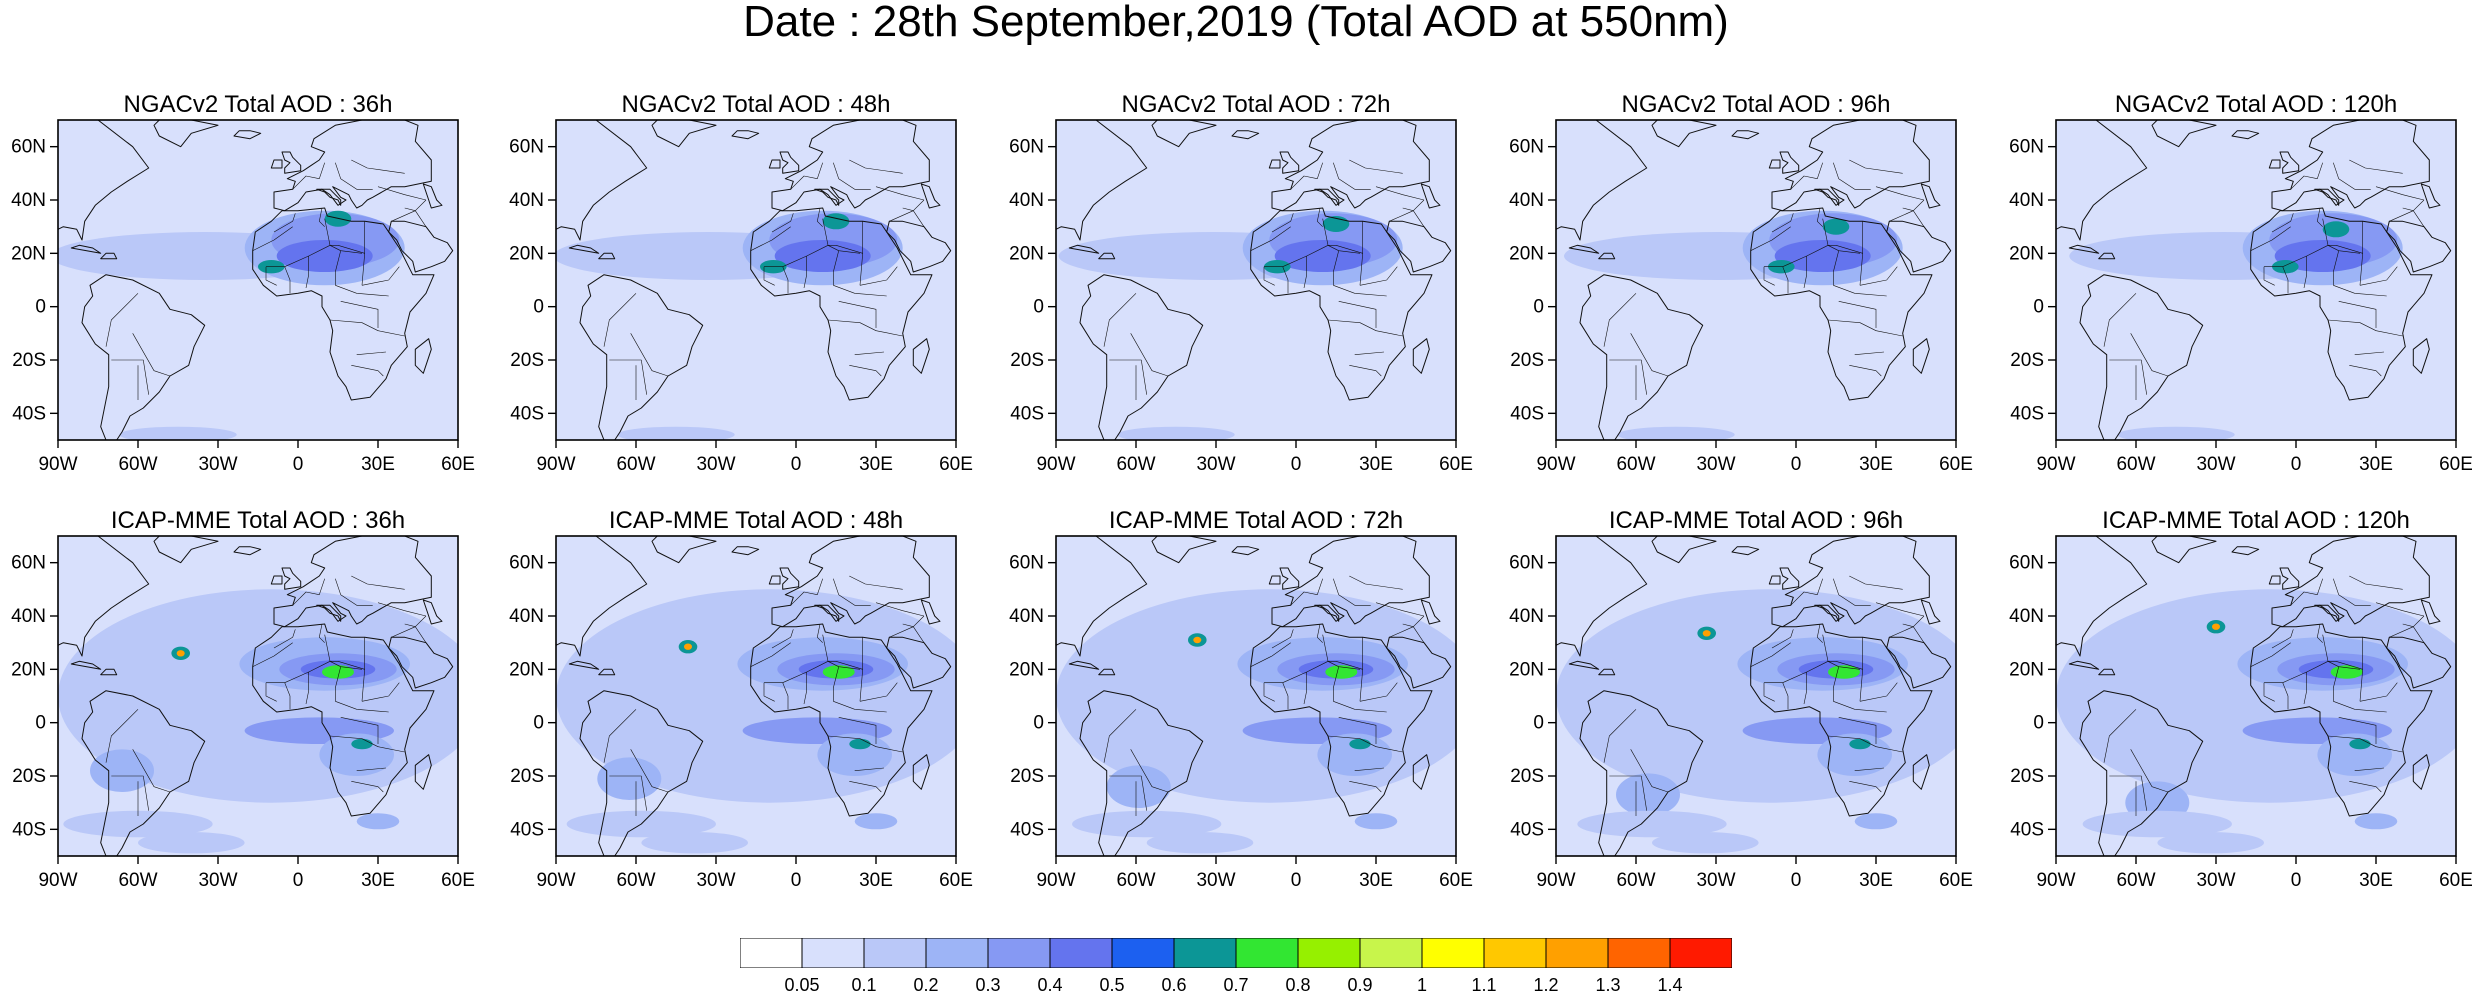 The width and height of the screenshot is (2472, 995). I want to click on colorbar-label: 0.5, so click(1112, 985).